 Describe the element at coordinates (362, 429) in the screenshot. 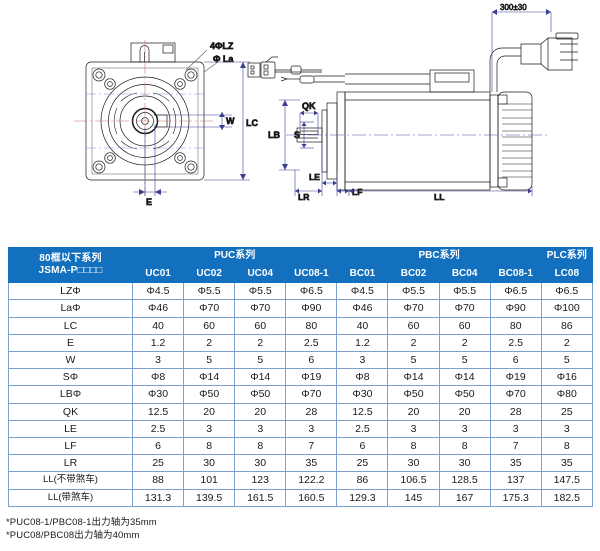

I see `cell: 2.5` at that location.